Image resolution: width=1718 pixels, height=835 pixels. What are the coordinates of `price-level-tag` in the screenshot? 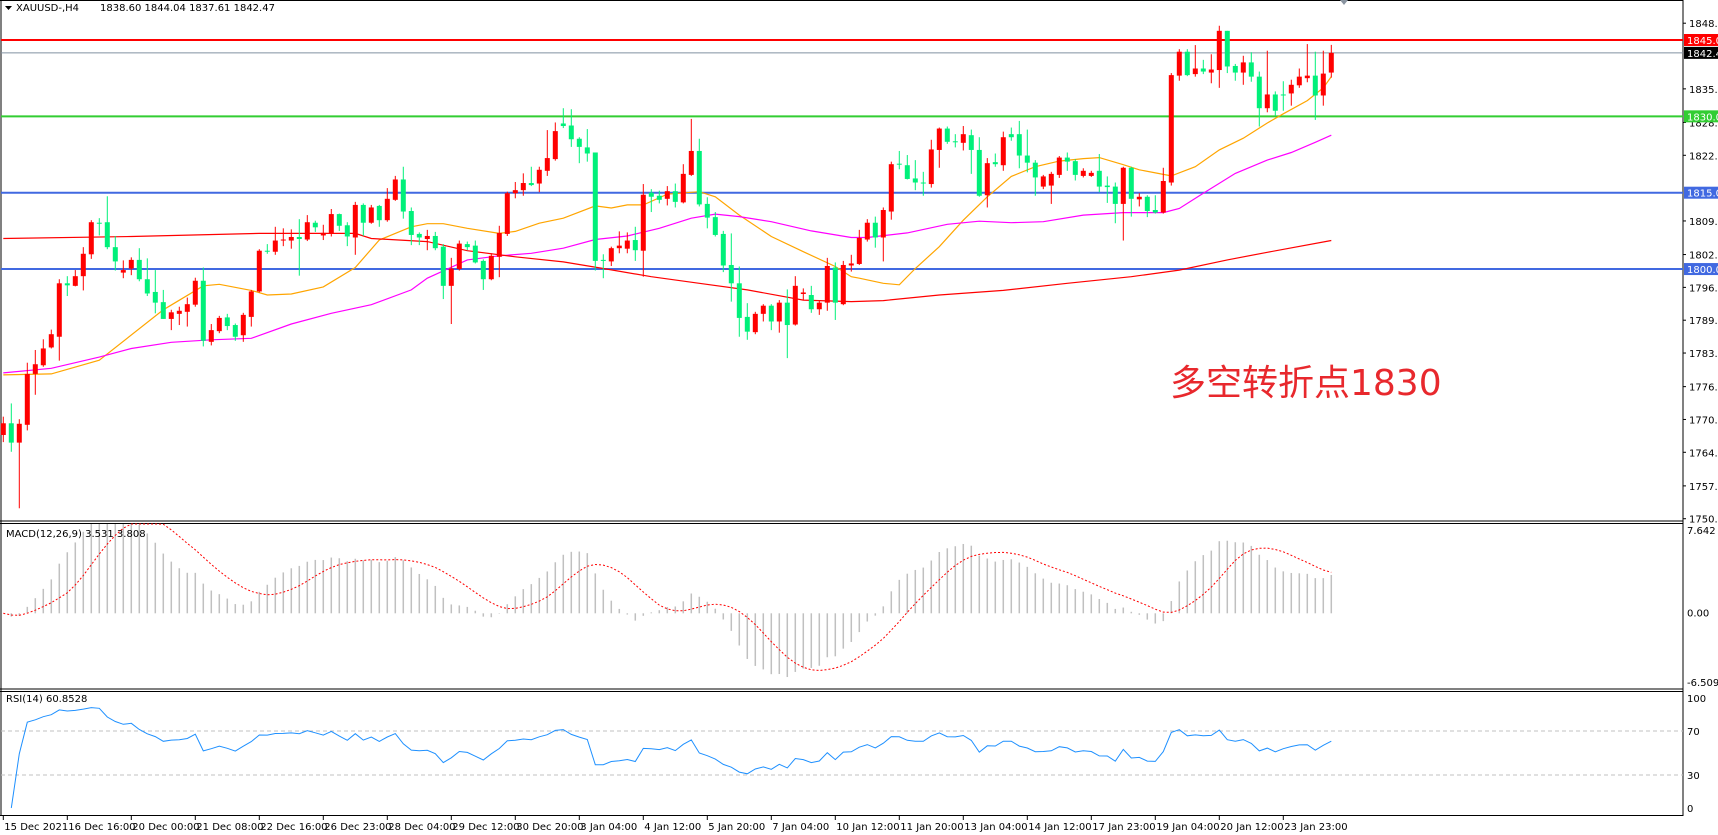 It's located at (1701, 52).